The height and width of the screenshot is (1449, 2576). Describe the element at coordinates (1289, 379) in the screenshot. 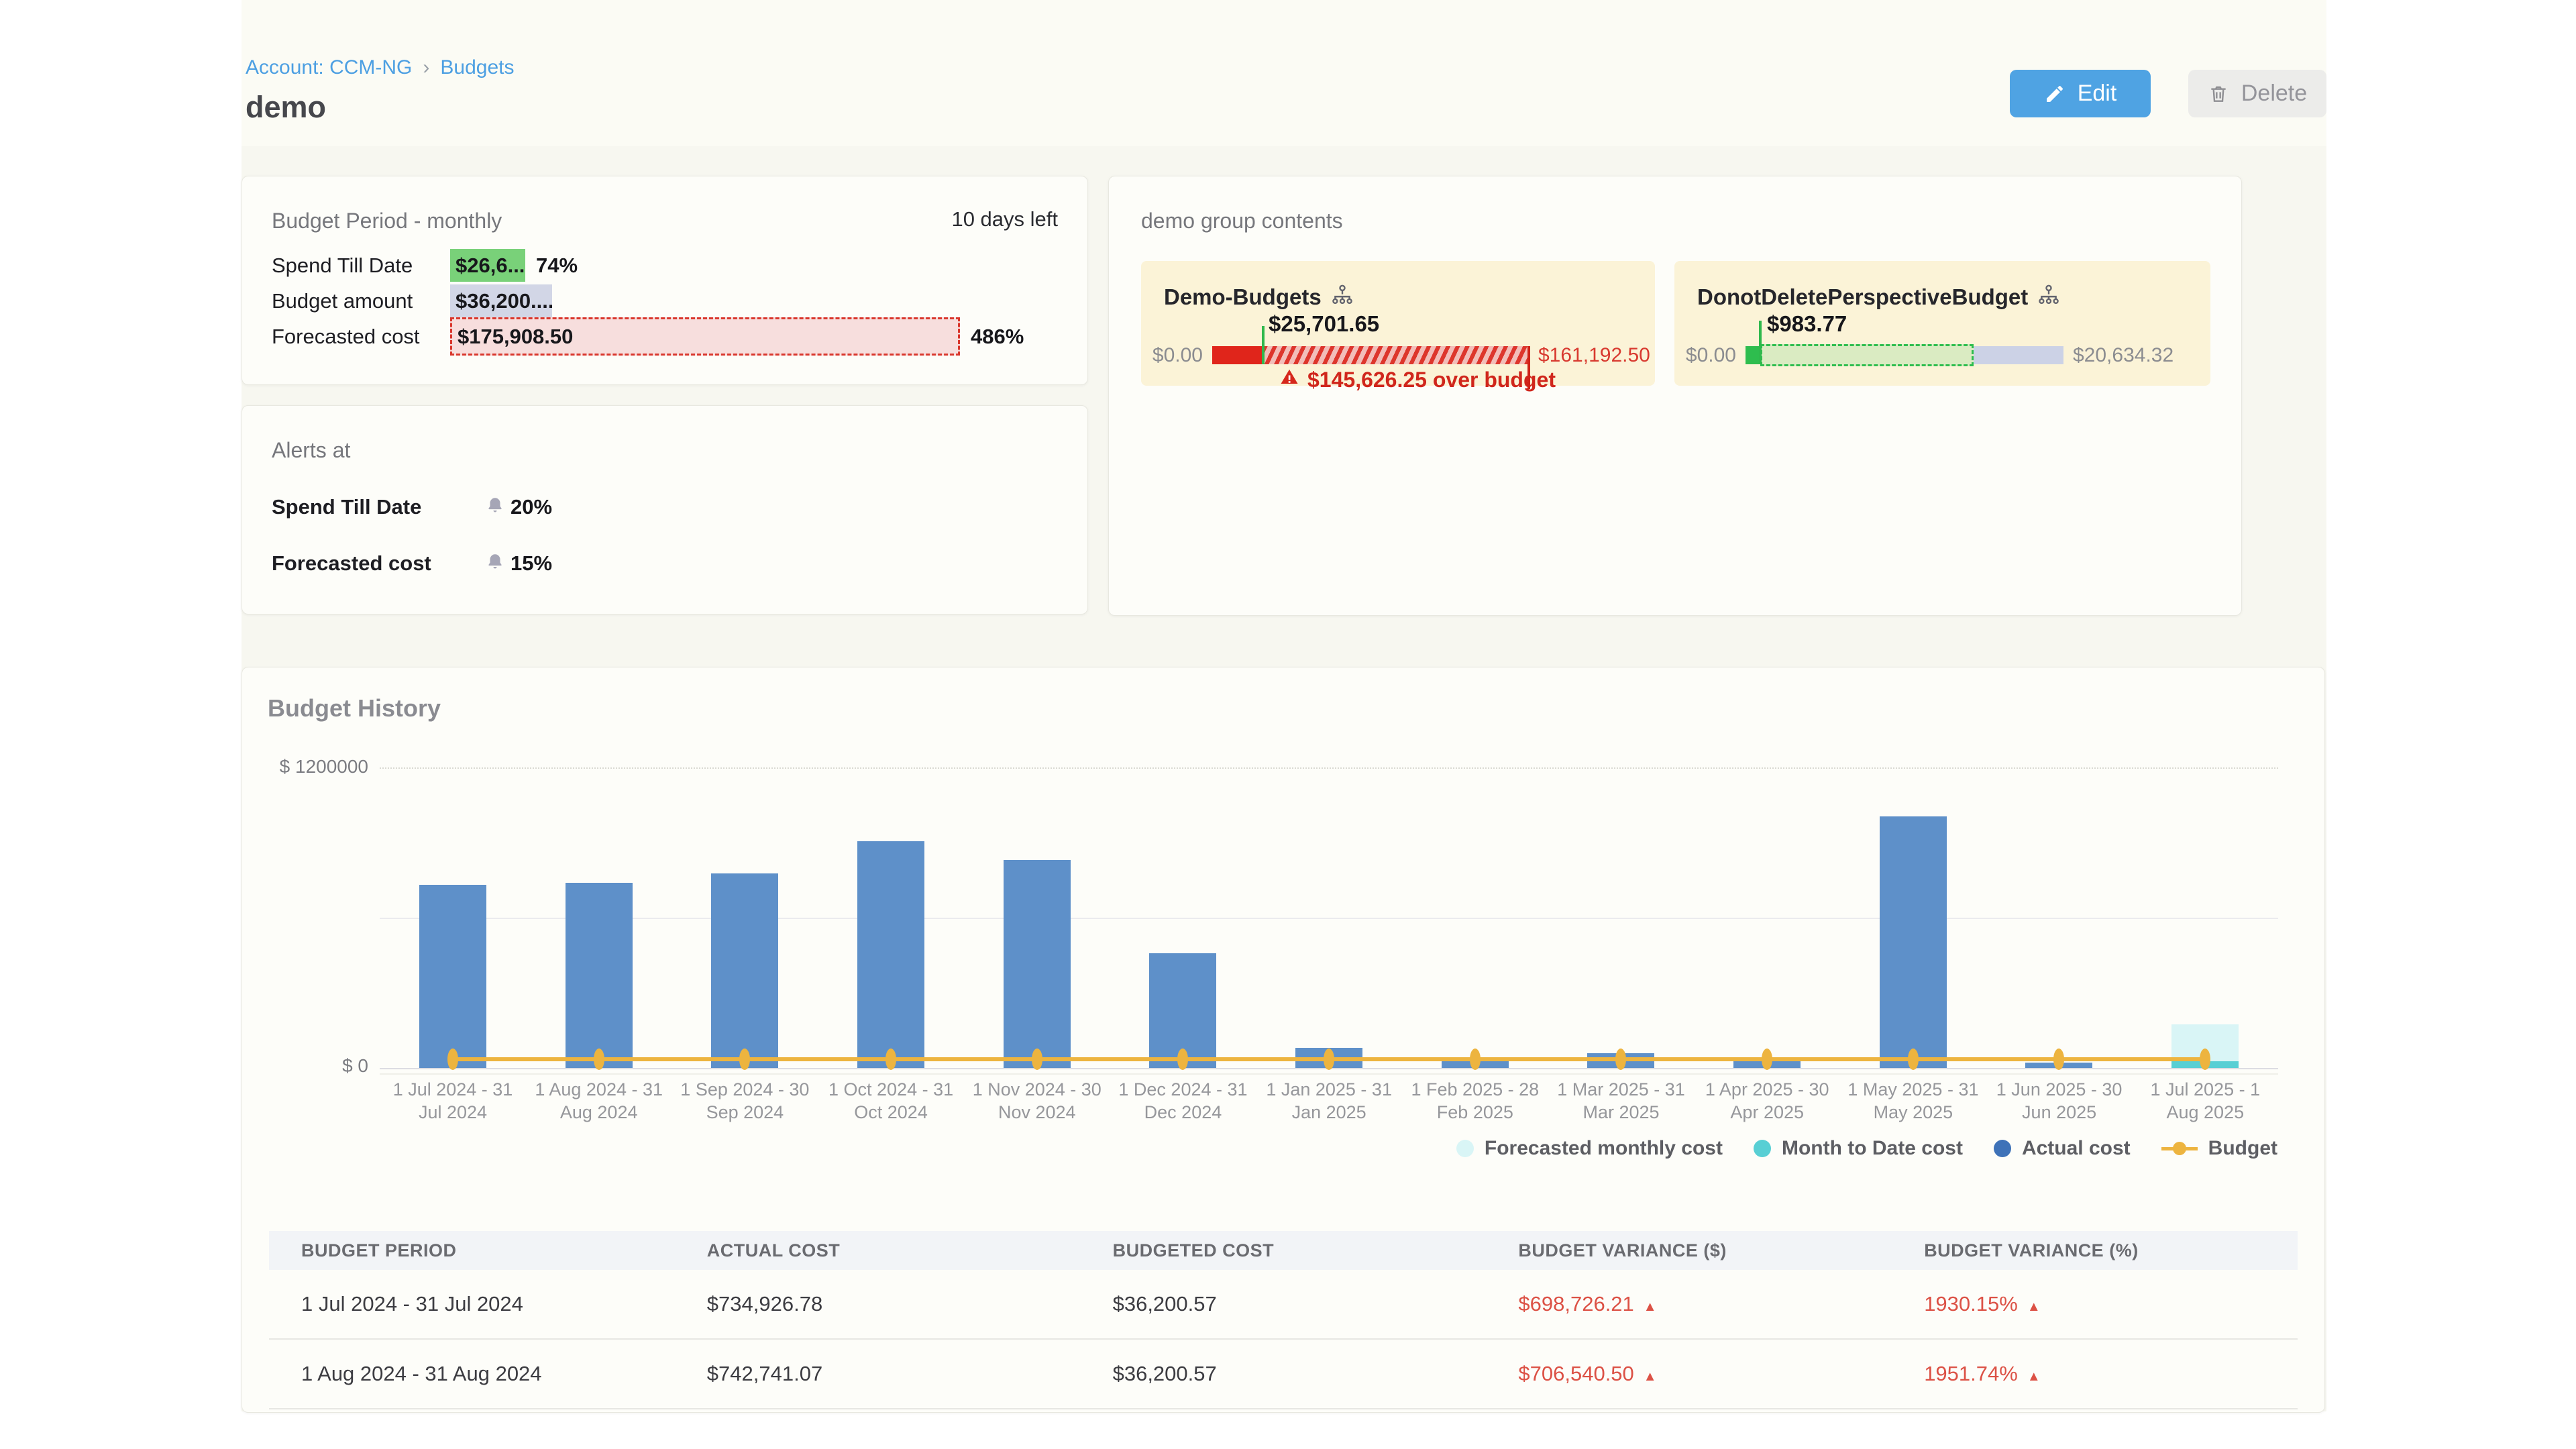

I see `warning-triangle-icon` at that location.